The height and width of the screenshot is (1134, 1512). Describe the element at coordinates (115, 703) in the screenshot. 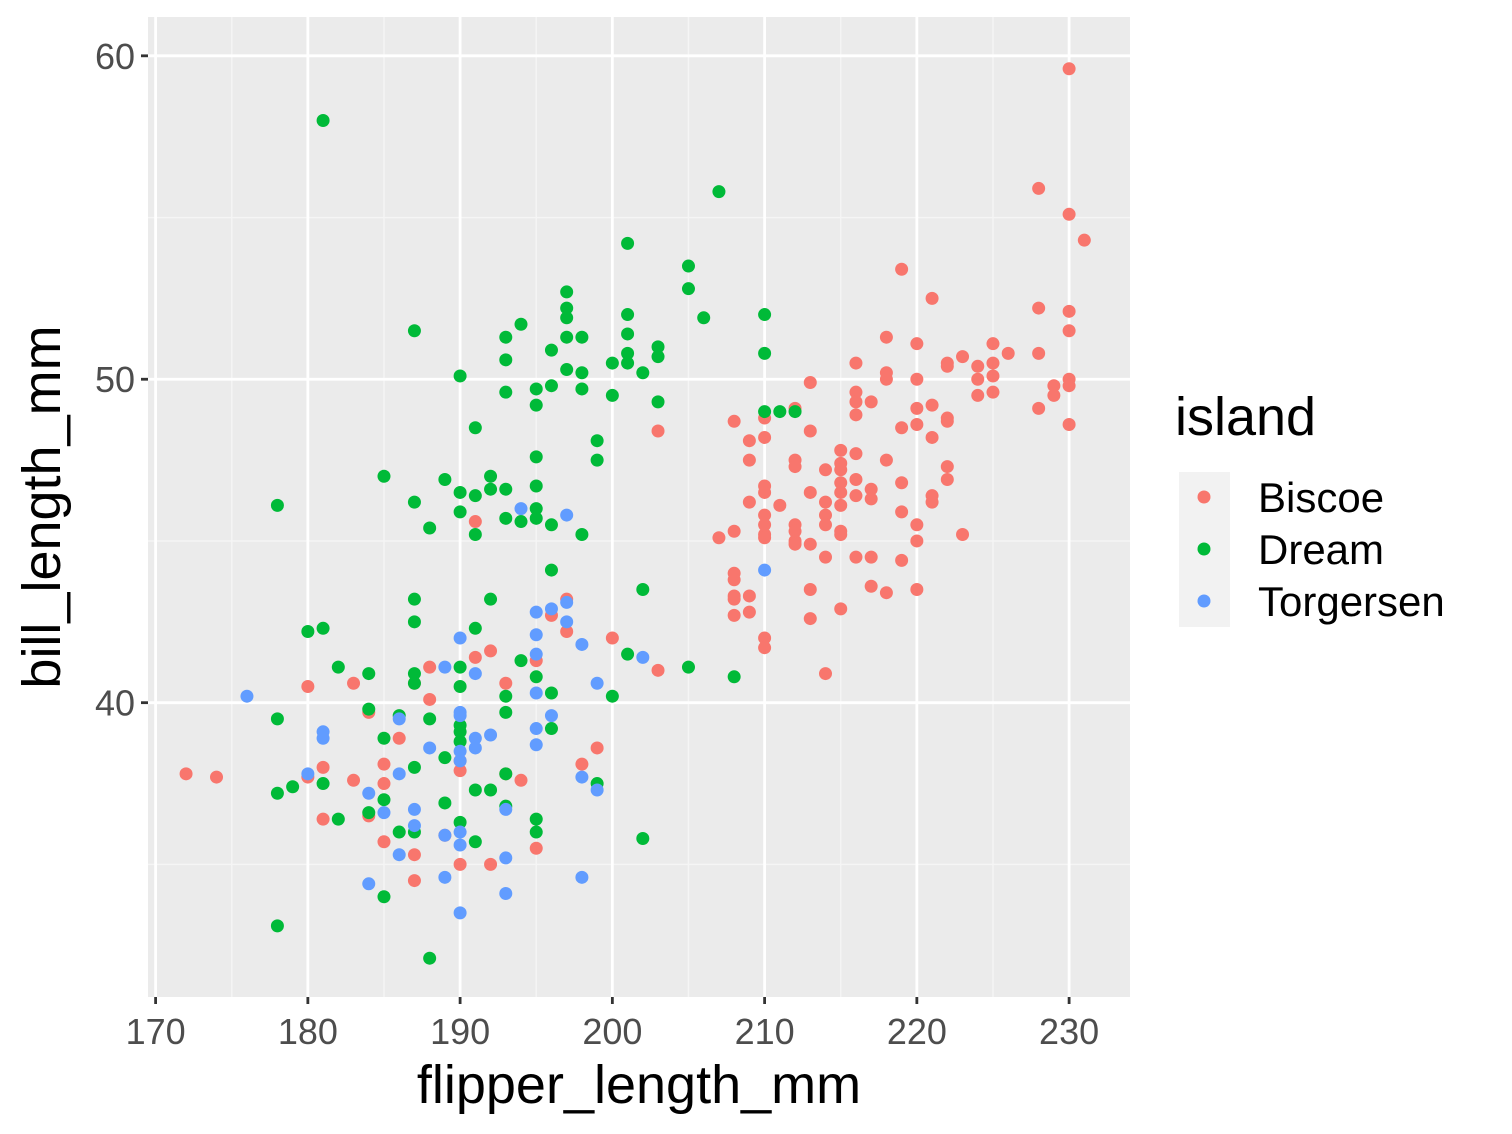

I see `y-tick-label: 40` at that location.